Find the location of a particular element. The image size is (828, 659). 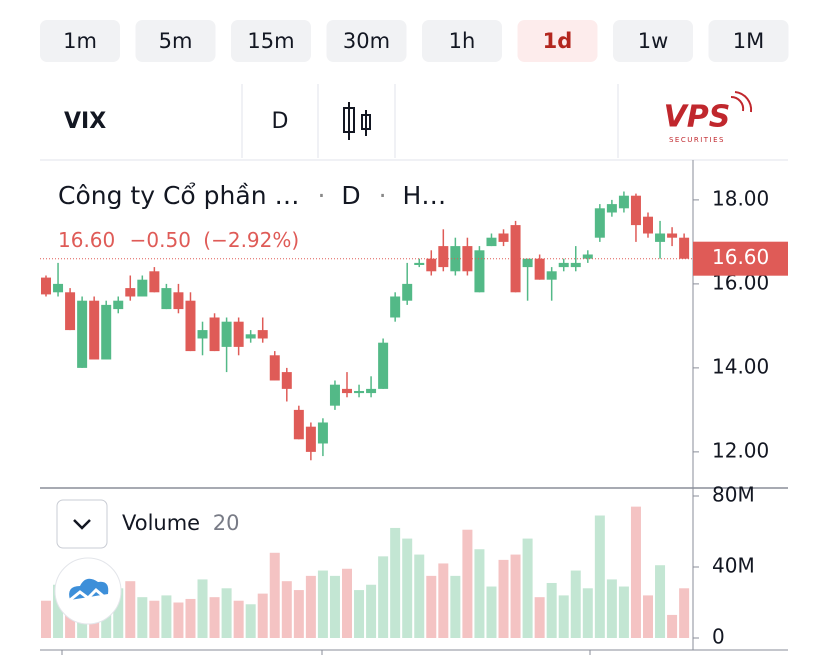

timeframe-bar: 1m 5m 15m 30m 1h 1d 1w 1M is located at coordinates (414, 41).